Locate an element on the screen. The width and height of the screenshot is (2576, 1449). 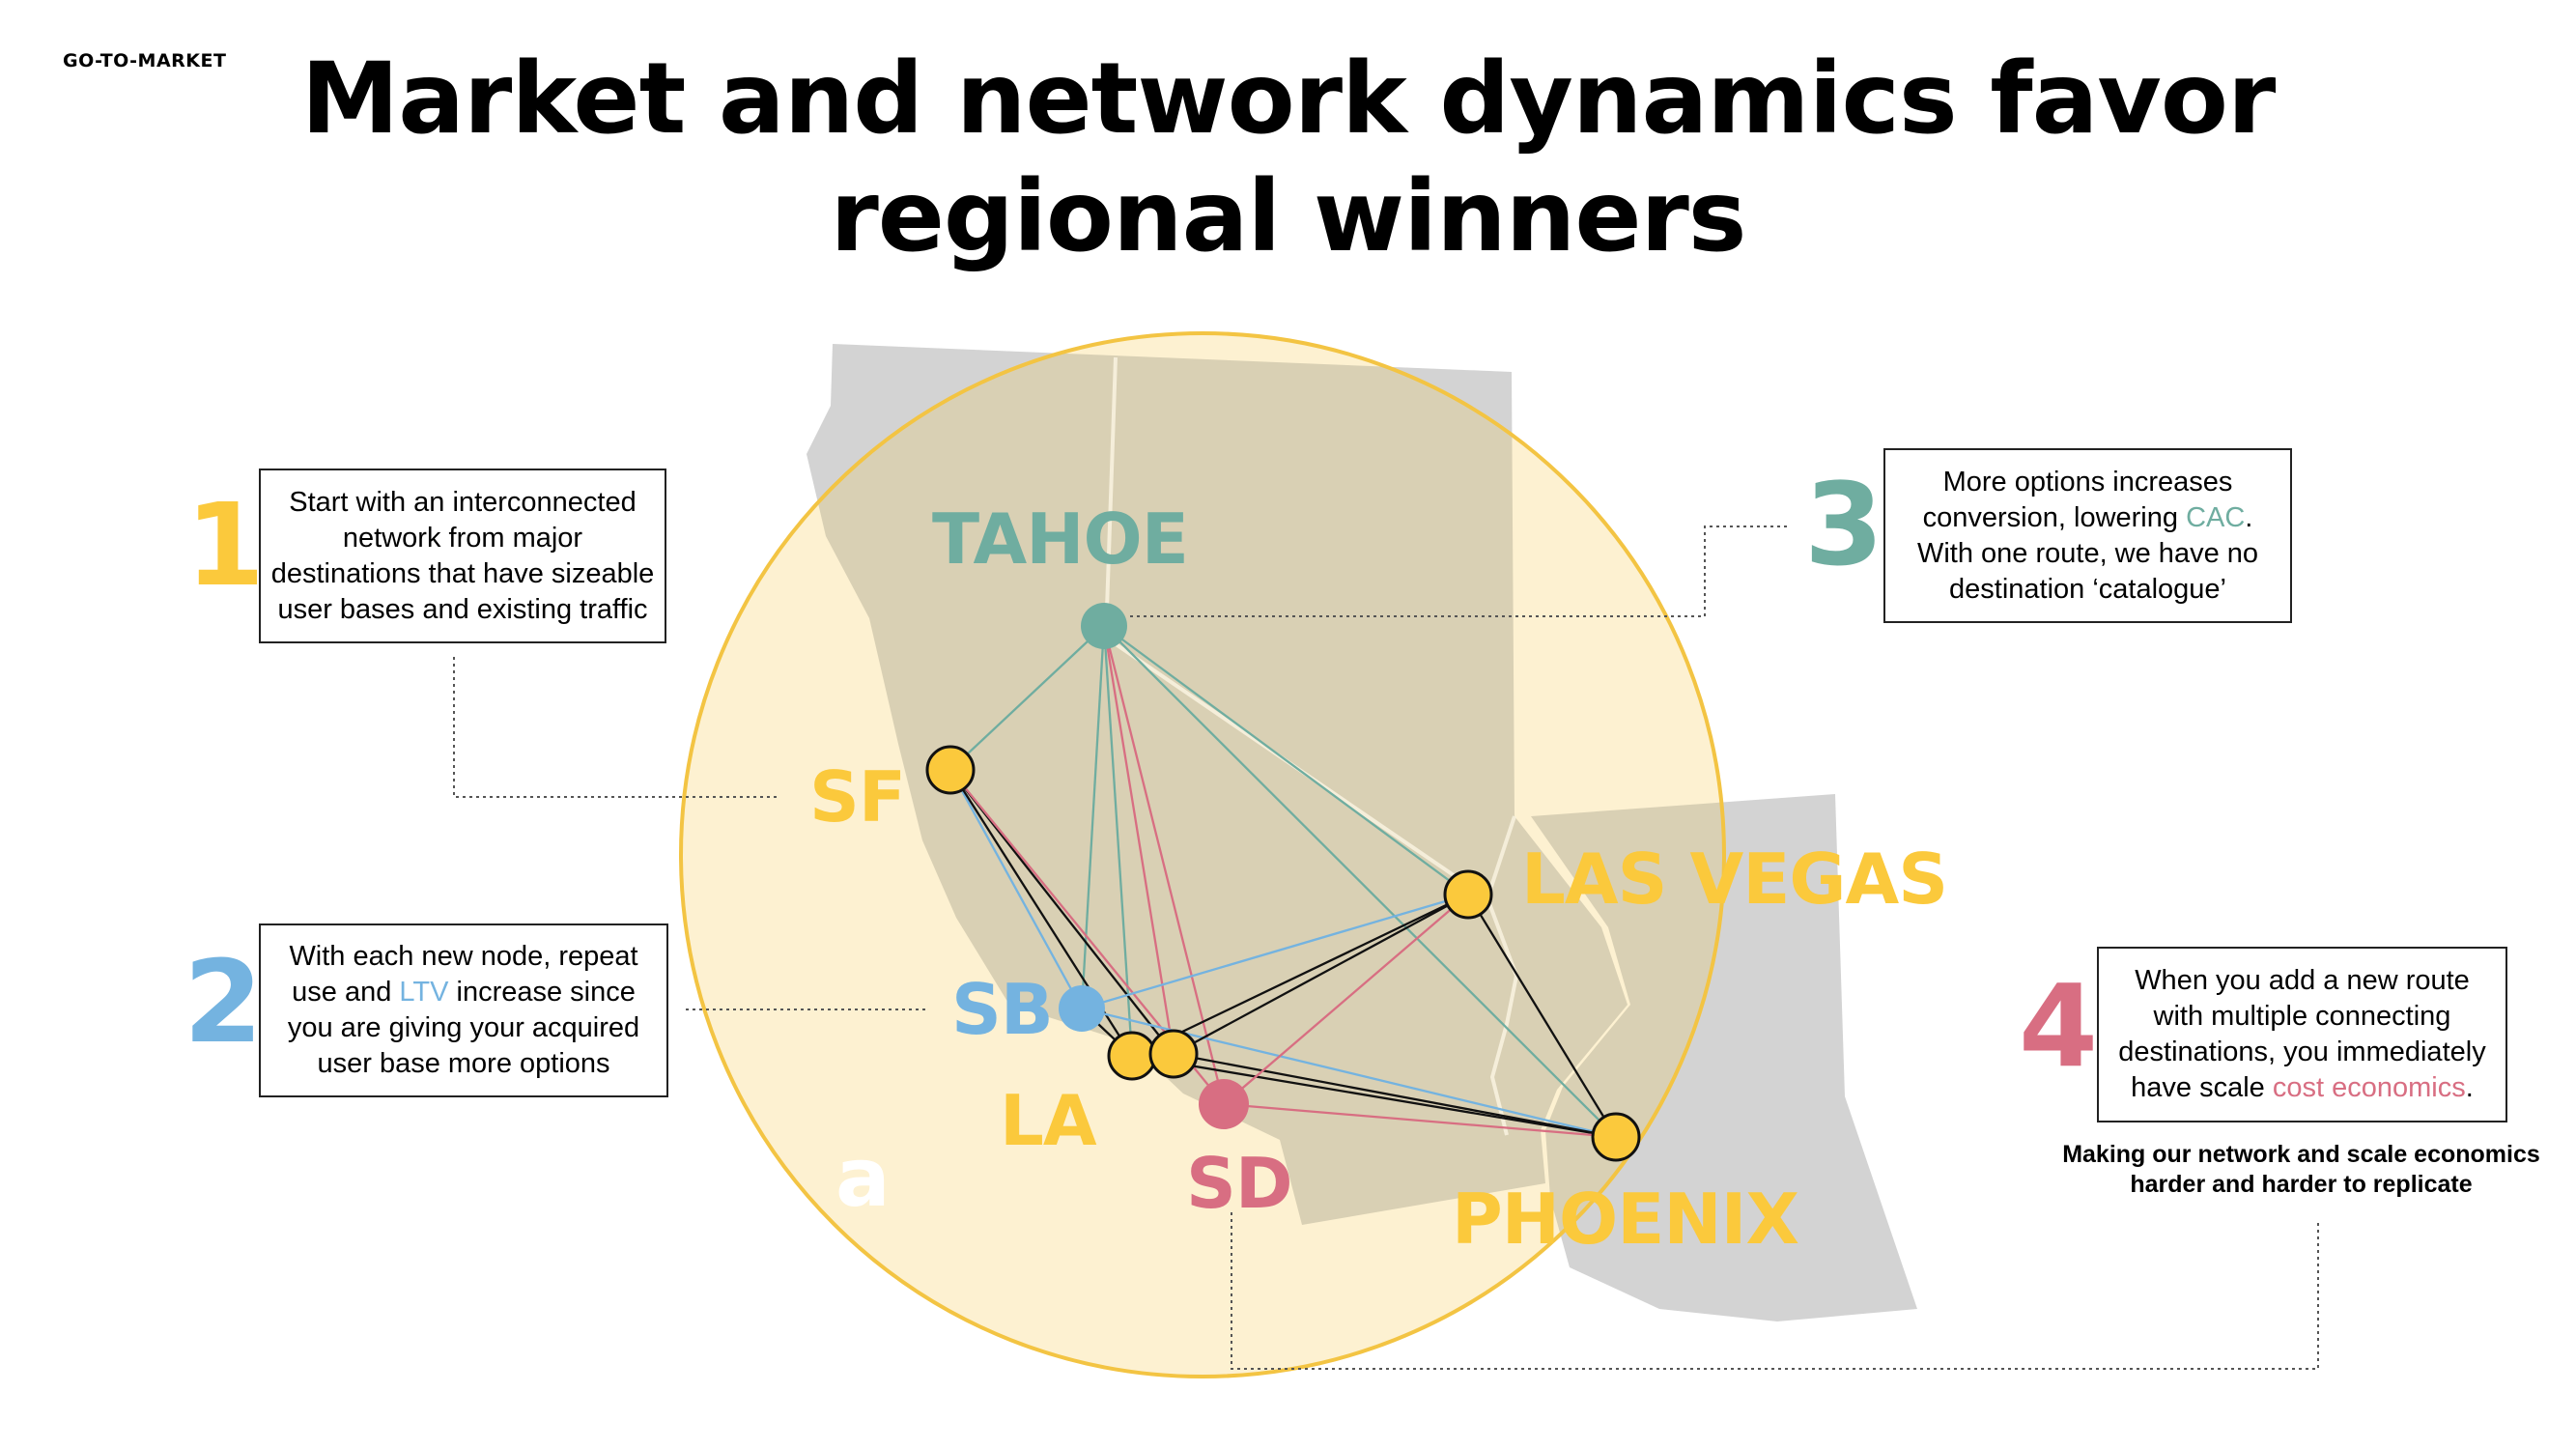
node-phoenix is located at coordinates (1616, 1137).